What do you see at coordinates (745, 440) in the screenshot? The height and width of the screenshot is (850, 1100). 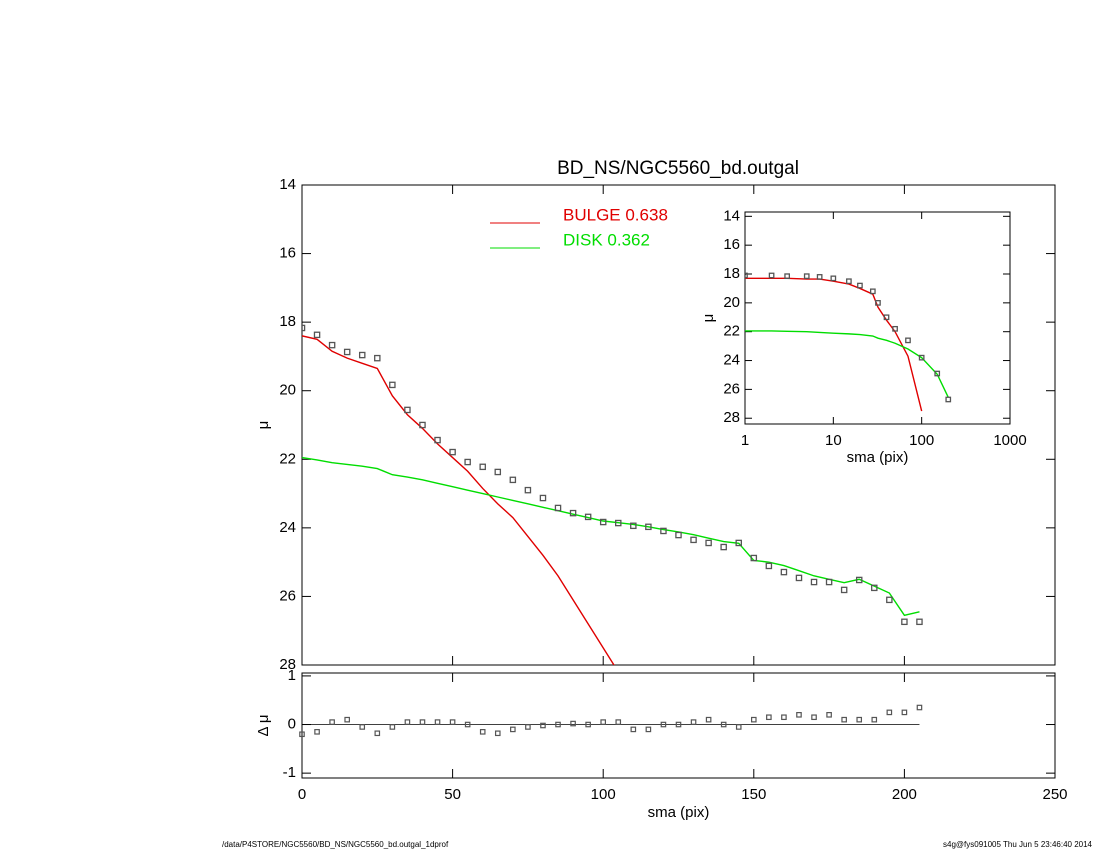 I see `x-tick-label: 1` at bounding box center [745, 440].